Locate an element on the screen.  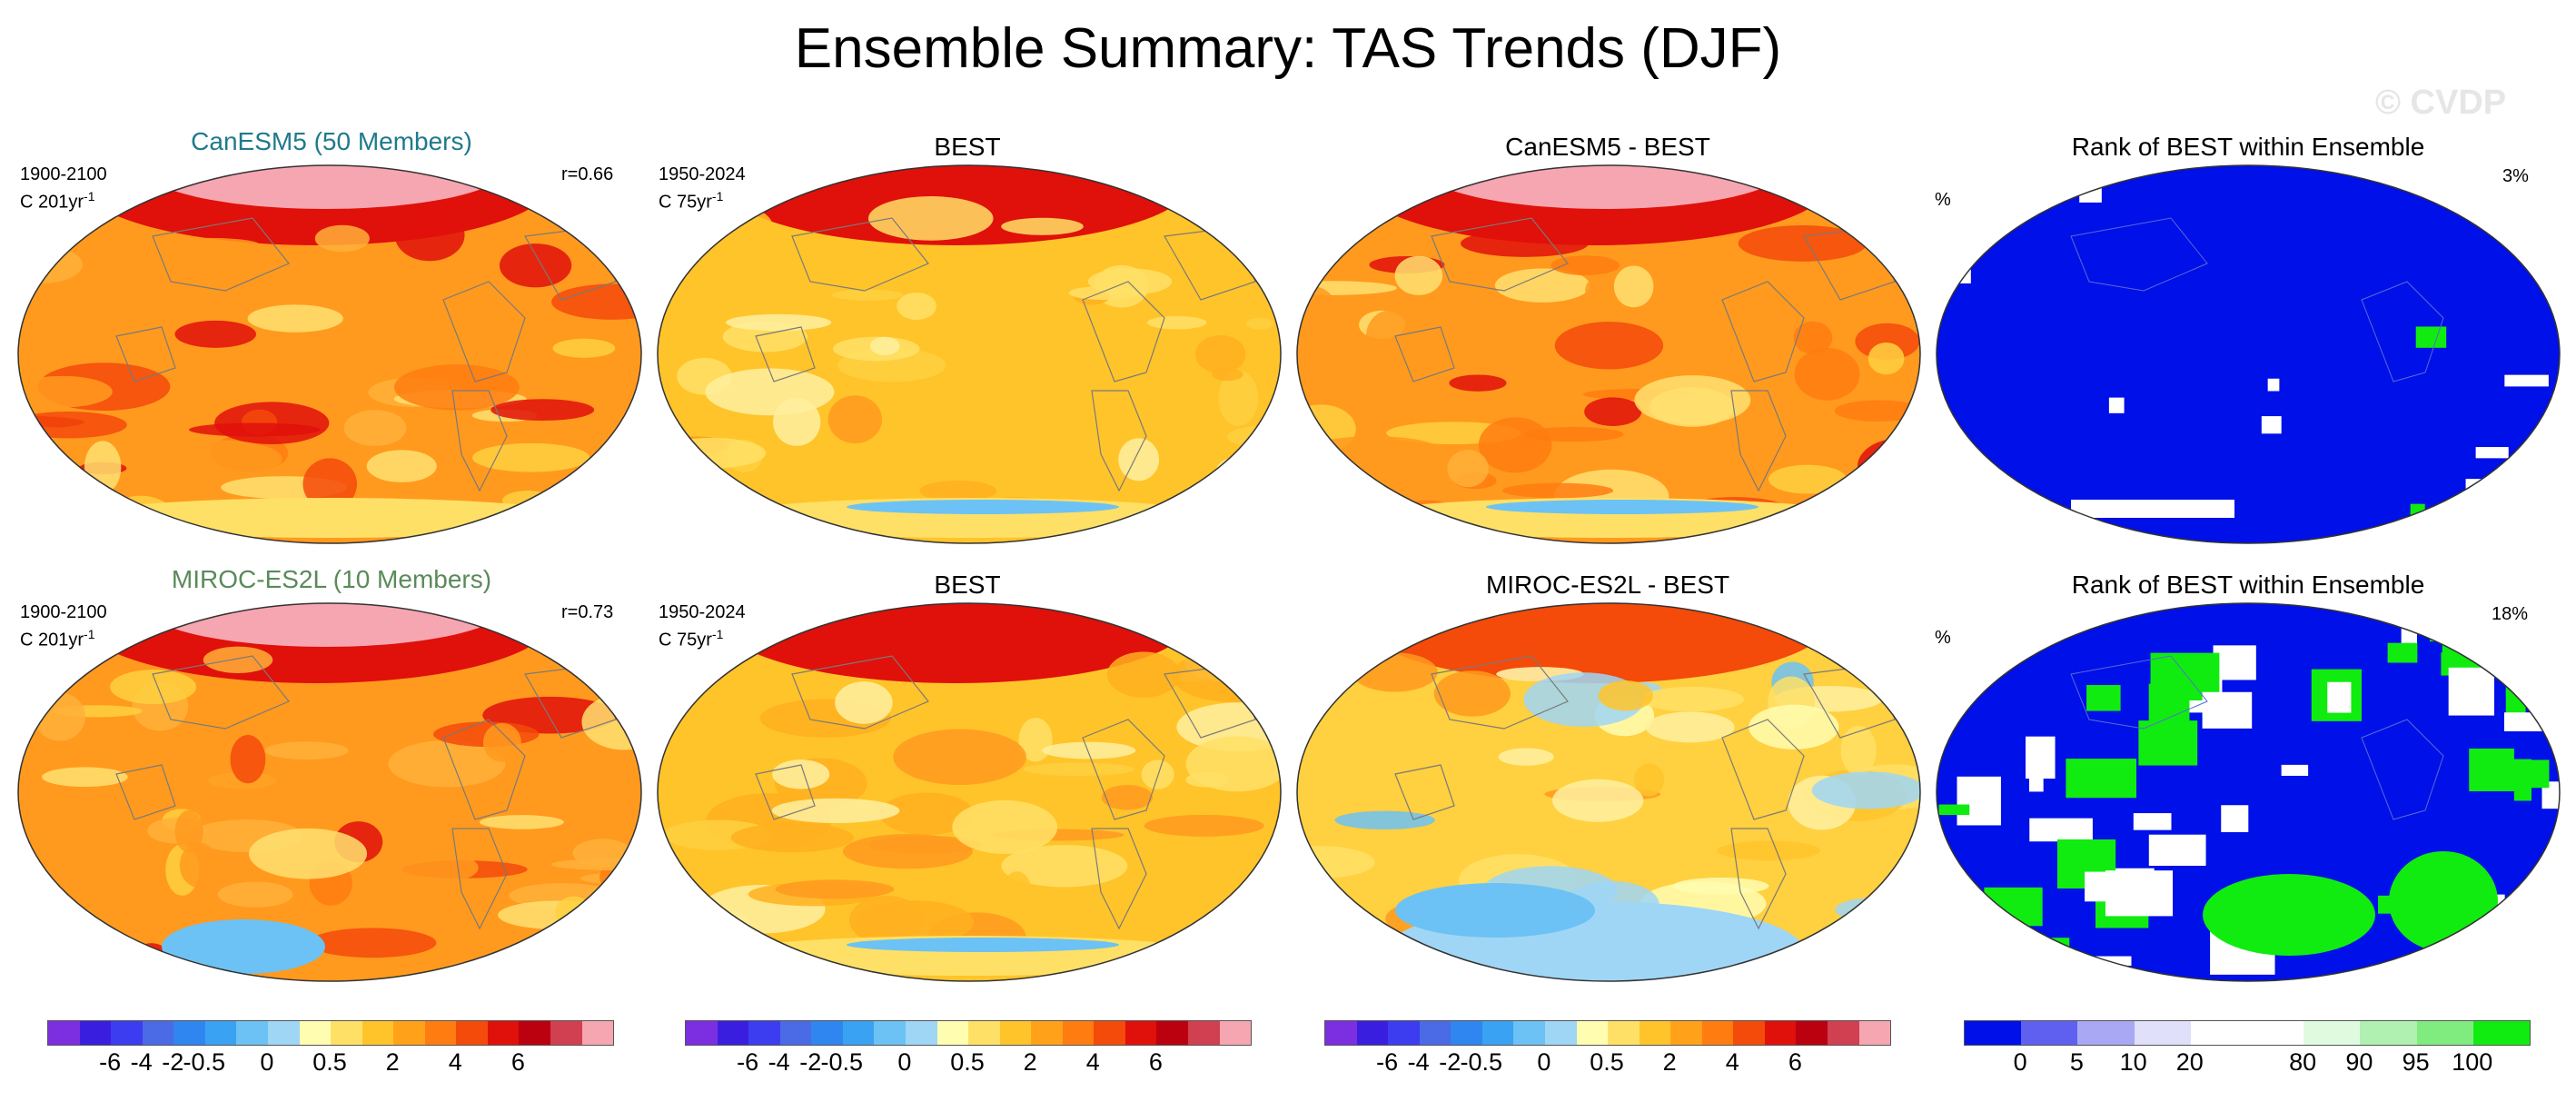
trend-colorbar-1-labels: -6 -4 -2 -0.5 0 0.5 2 4 6 is located at coordinates (329, 1063).